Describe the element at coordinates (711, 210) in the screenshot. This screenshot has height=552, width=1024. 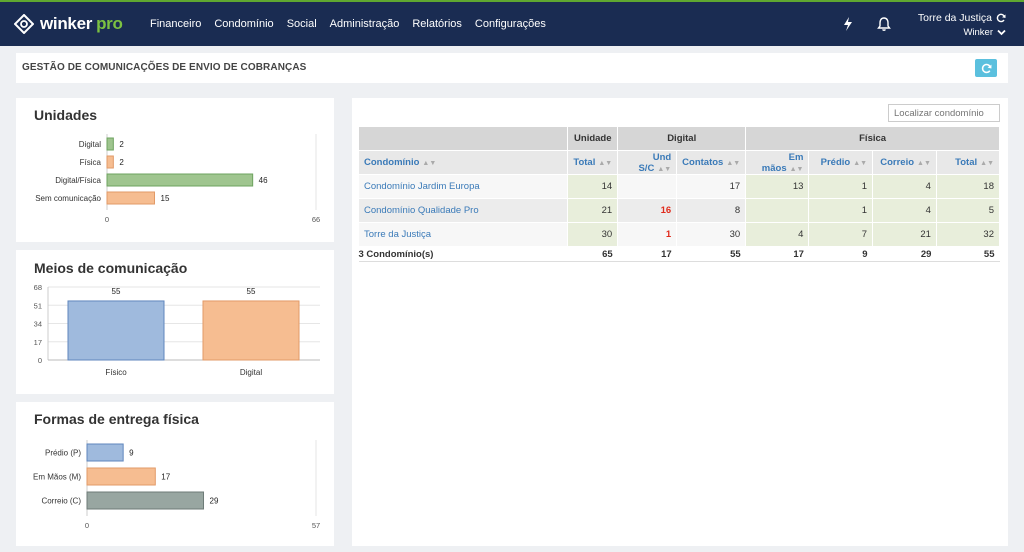
I see `cell-contatos: 8` at that location.